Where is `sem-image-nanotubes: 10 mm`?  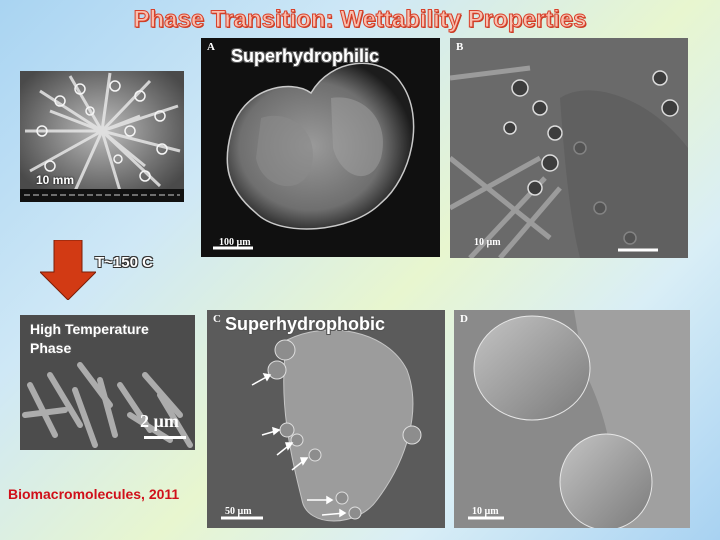 sem-image-nanotubes: 10 mm is located at coordinates (102, 136).